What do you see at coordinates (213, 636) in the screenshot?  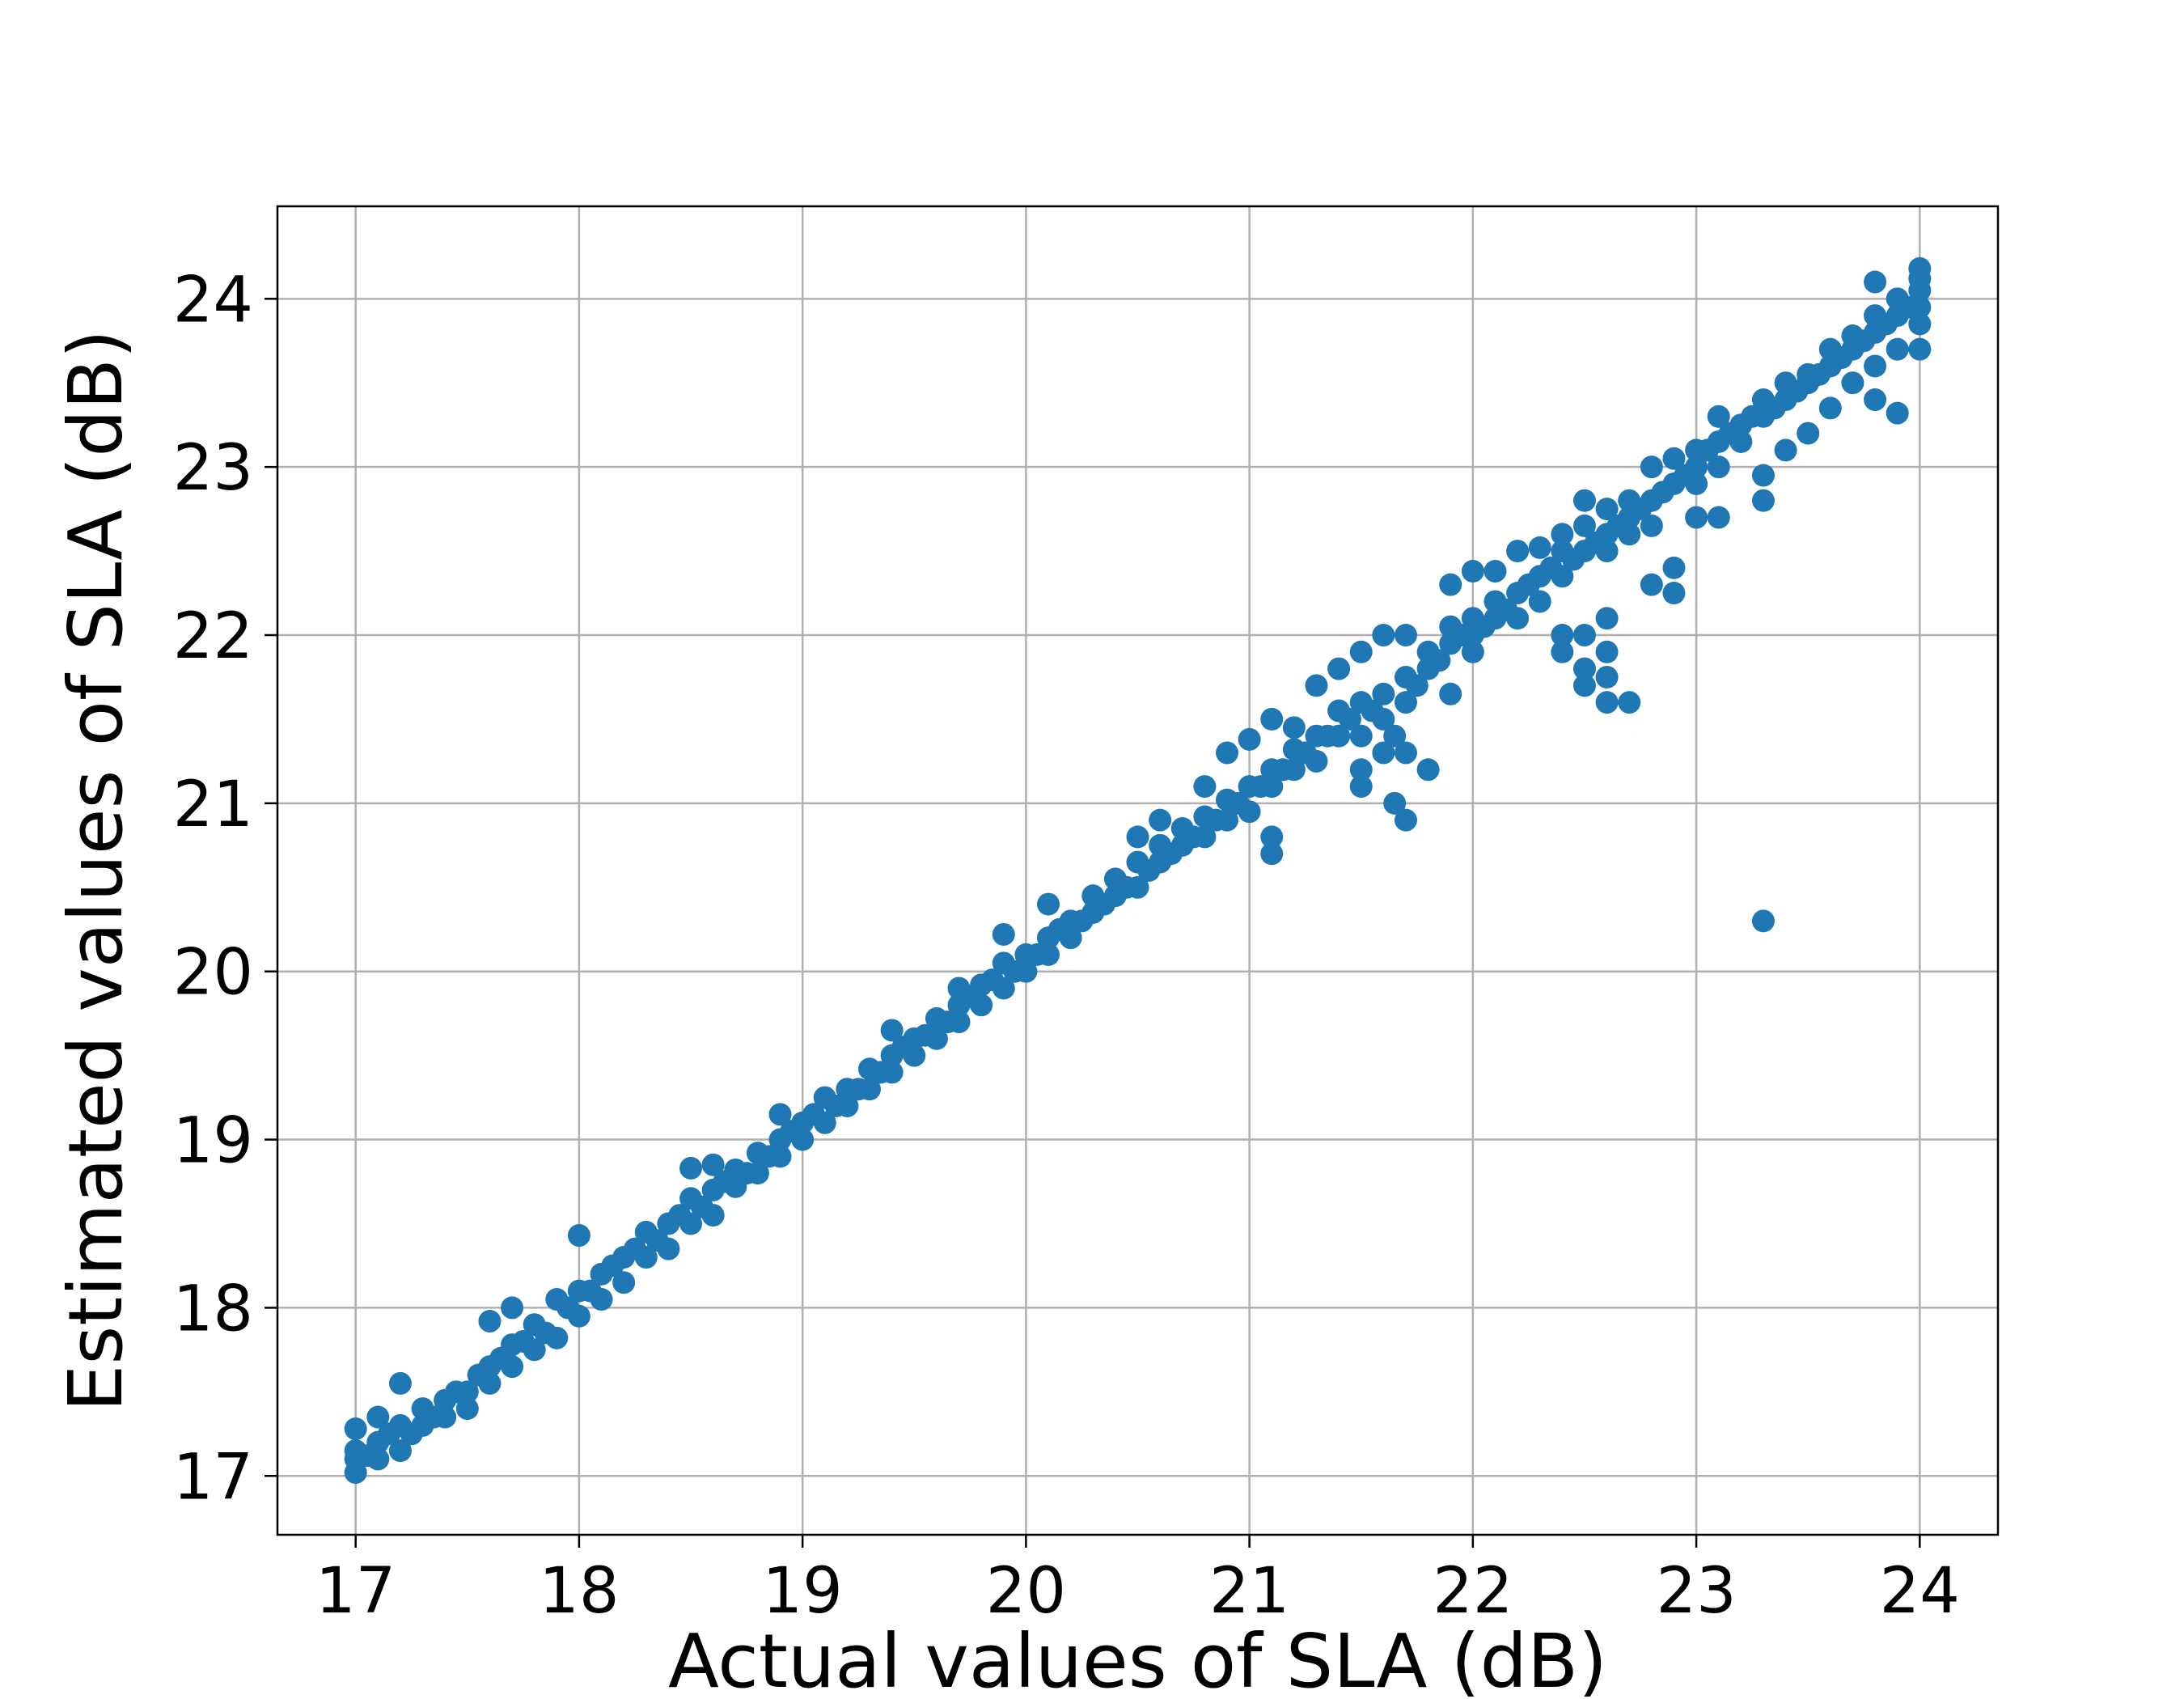 I see `y-tick-label: 22` at bounding box center [213, 636].